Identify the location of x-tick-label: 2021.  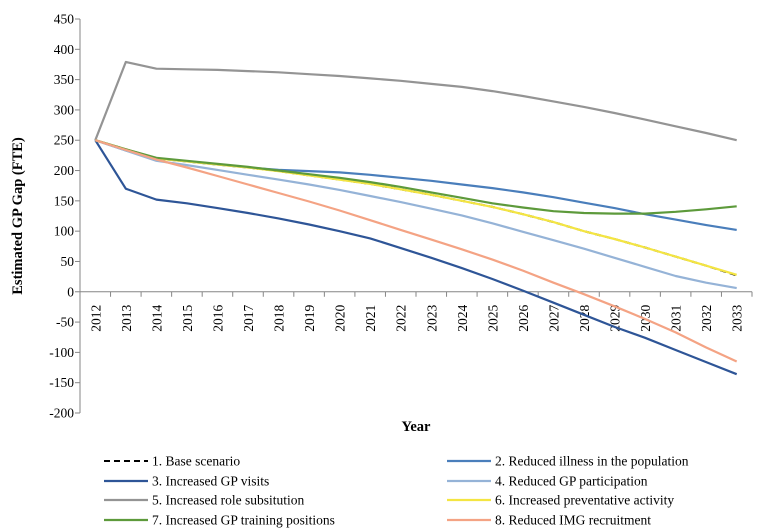
(370, 318).